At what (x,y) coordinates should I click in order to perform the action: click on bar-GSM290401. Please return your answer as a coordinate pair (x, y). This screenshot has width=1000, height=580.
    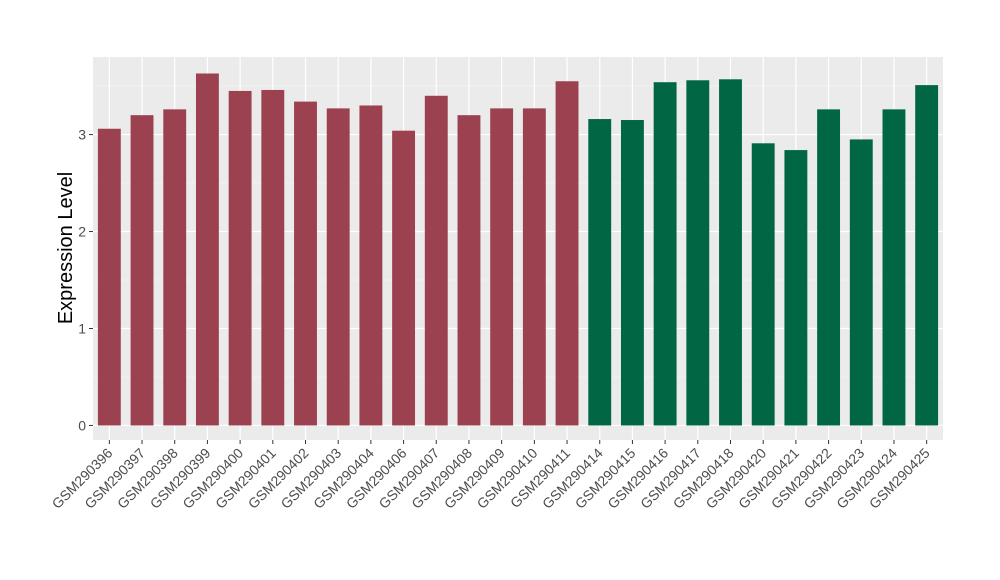
    Looking at the image, I should click on (273, 257).